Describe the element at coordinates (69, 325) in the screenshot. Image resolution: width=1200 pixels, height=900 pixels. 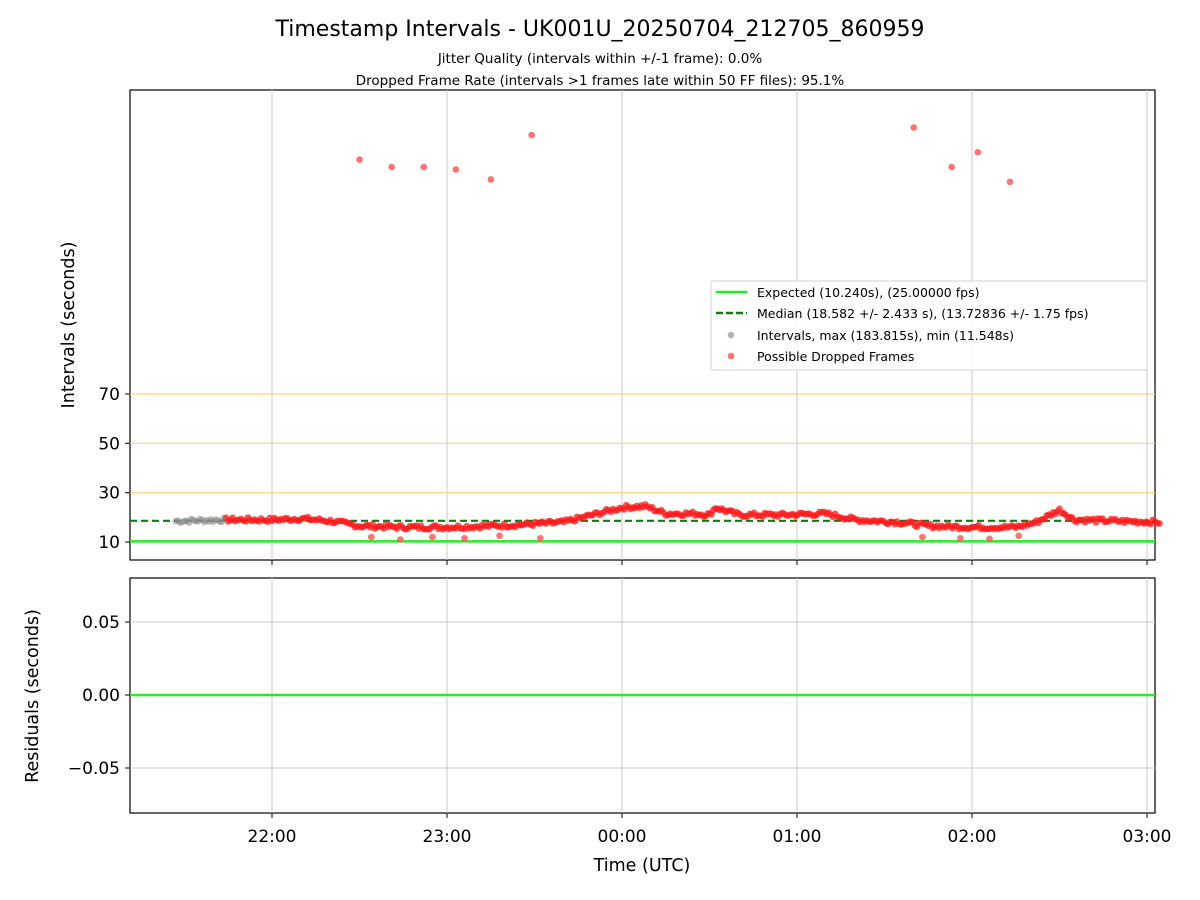
I see `intervals-y-axis-label: Intervals (seconds)` at that location.